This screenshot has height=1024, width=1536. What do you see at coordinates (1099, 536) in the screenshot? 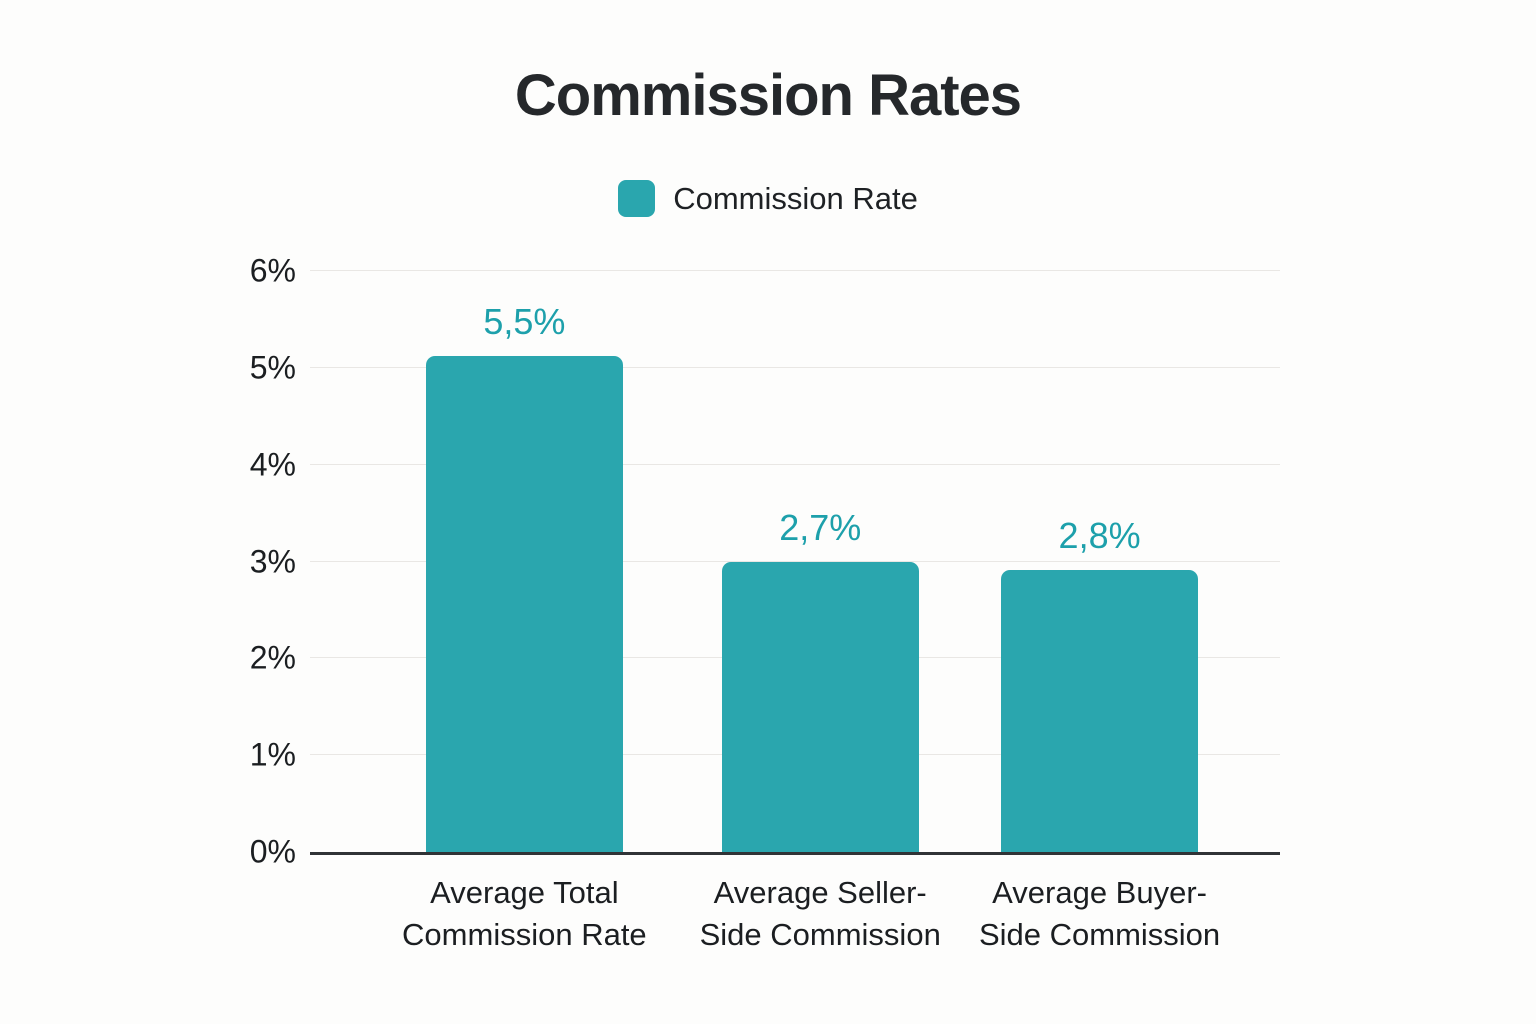
I see `bar-value-label: 2,8%` at bounding box center [1099, 536].